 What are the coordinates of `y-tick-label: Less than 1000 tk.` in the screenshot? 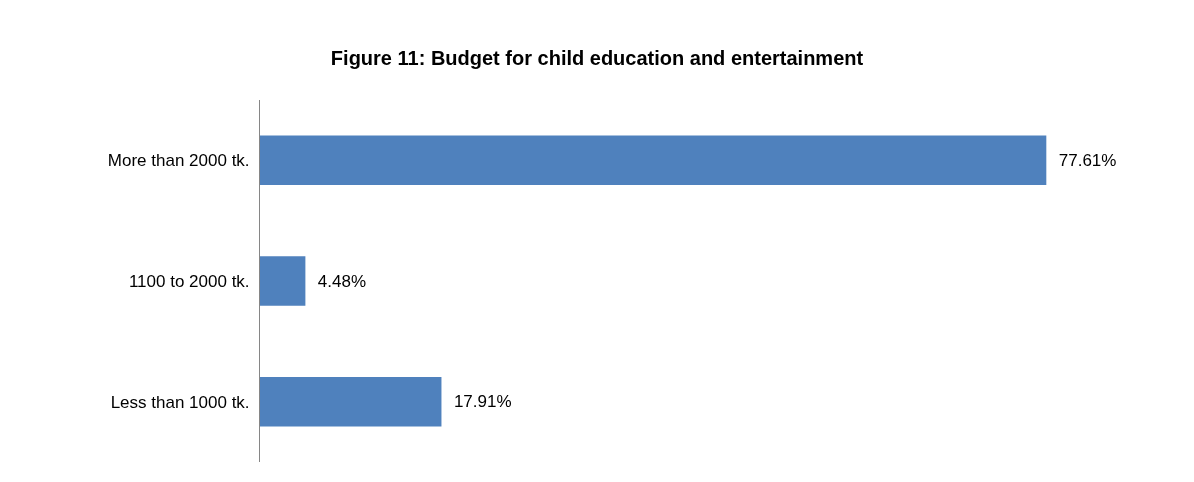 It's located at (180, 402).